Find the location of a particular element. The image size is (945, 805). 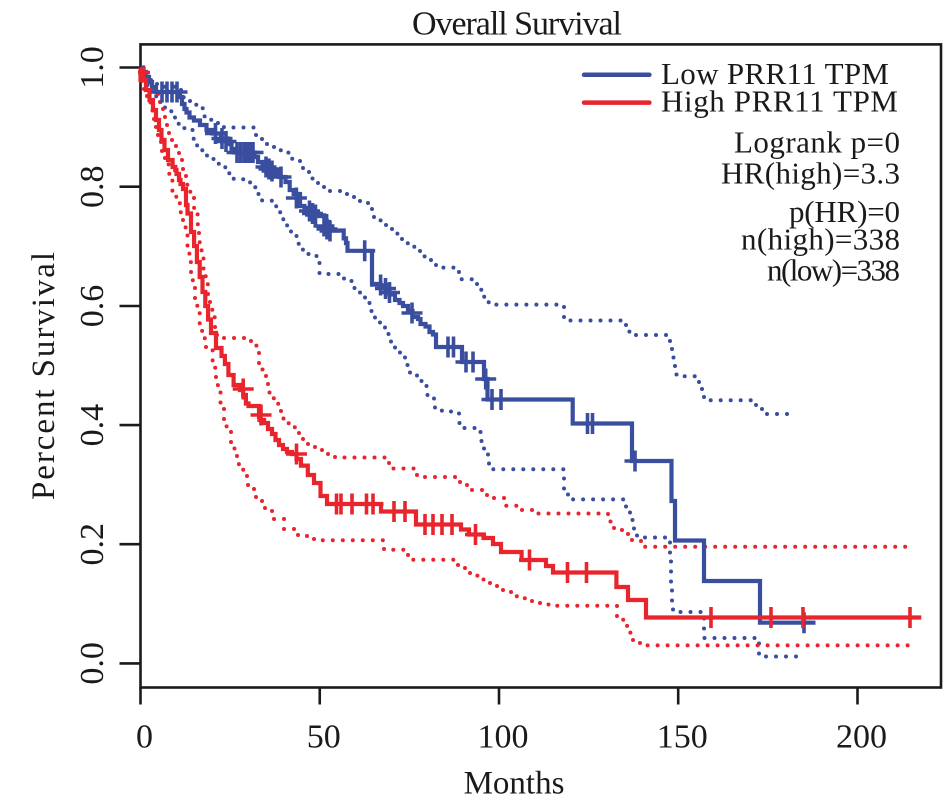

svg-text: 0.2 is located at coordinates (92, 544).